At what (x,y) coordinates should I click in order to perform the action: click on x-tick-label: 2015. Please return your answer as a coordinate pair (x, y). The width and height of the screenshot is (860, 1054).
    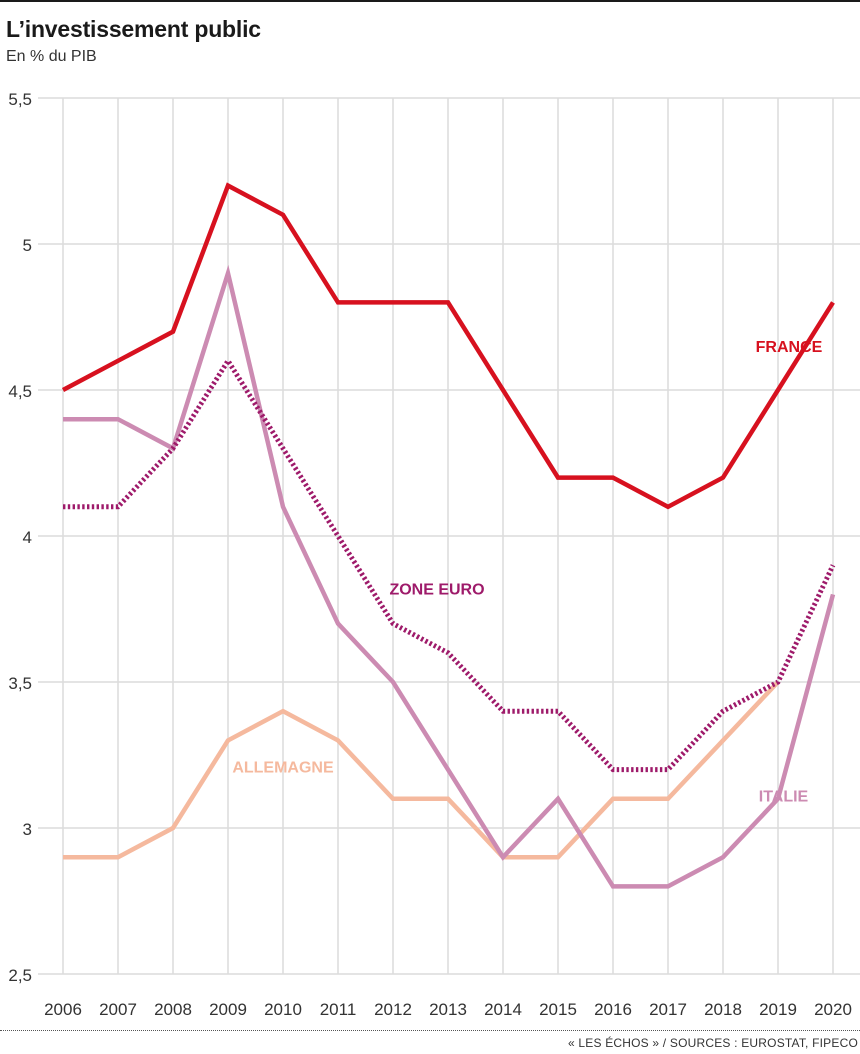
    Looking at the image, I should click on (558, 1009).